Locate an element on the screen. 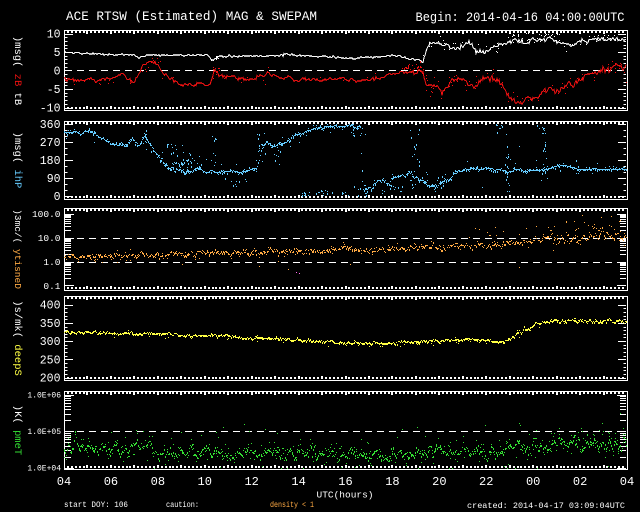 The width and height of the screenshot is (640, 512). svg-text: 10.0 is located at coordinates (49, 238).